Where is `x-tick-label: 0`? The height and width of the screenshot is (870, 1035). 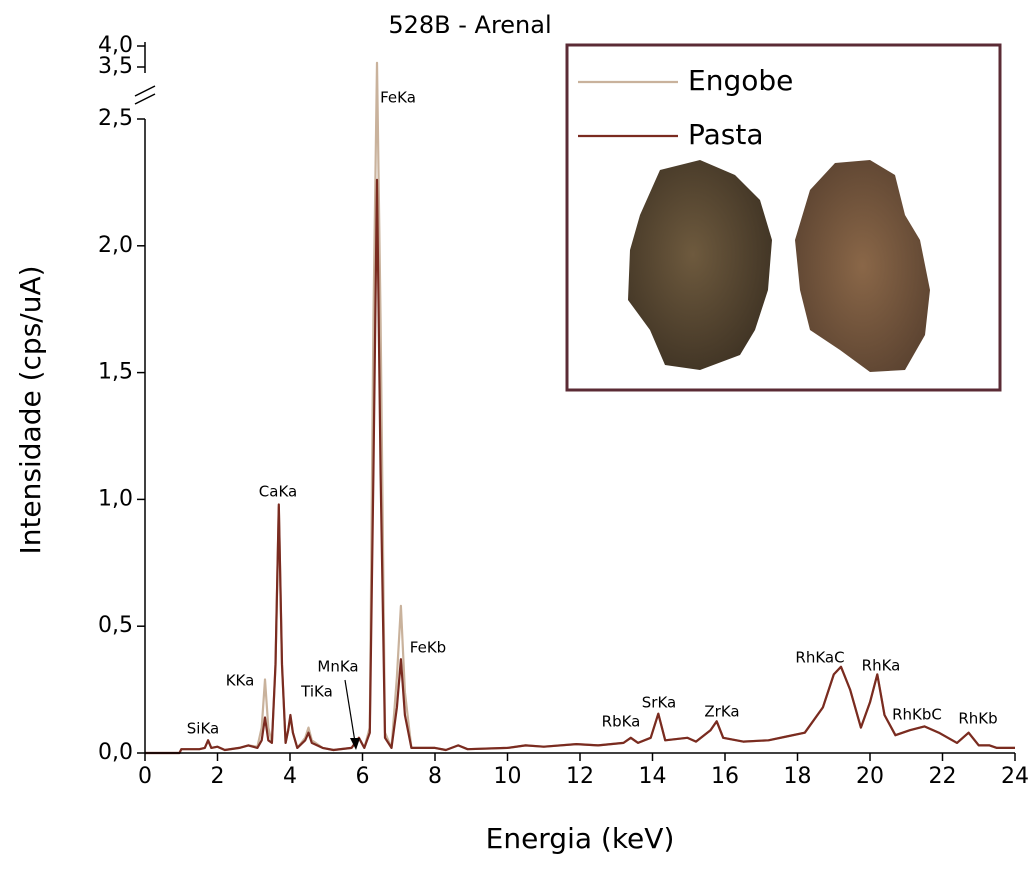 x-tick-label: 0 is located at coordinates (145, 776).